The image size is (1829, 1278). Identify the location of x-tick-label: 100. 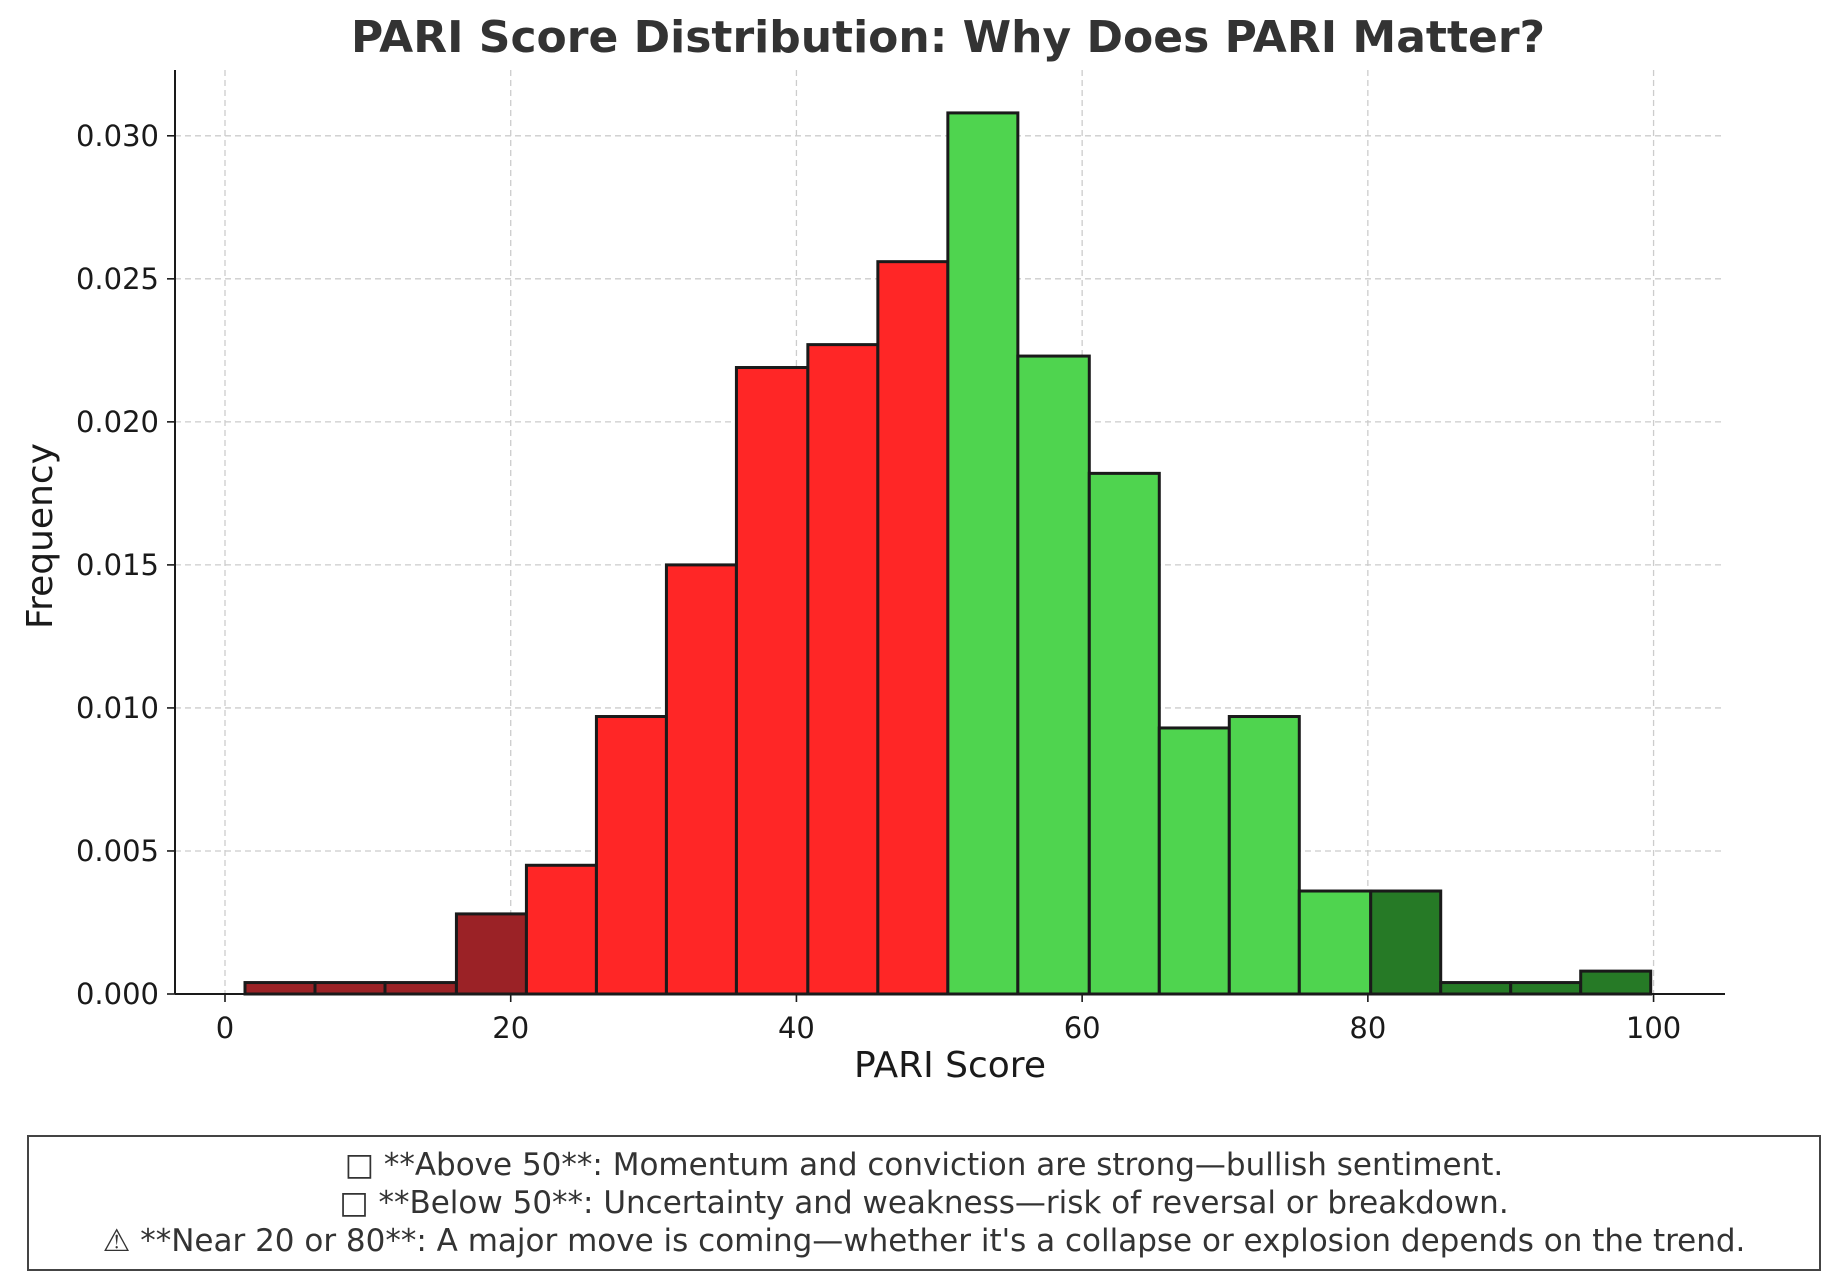
(1653, 1028).